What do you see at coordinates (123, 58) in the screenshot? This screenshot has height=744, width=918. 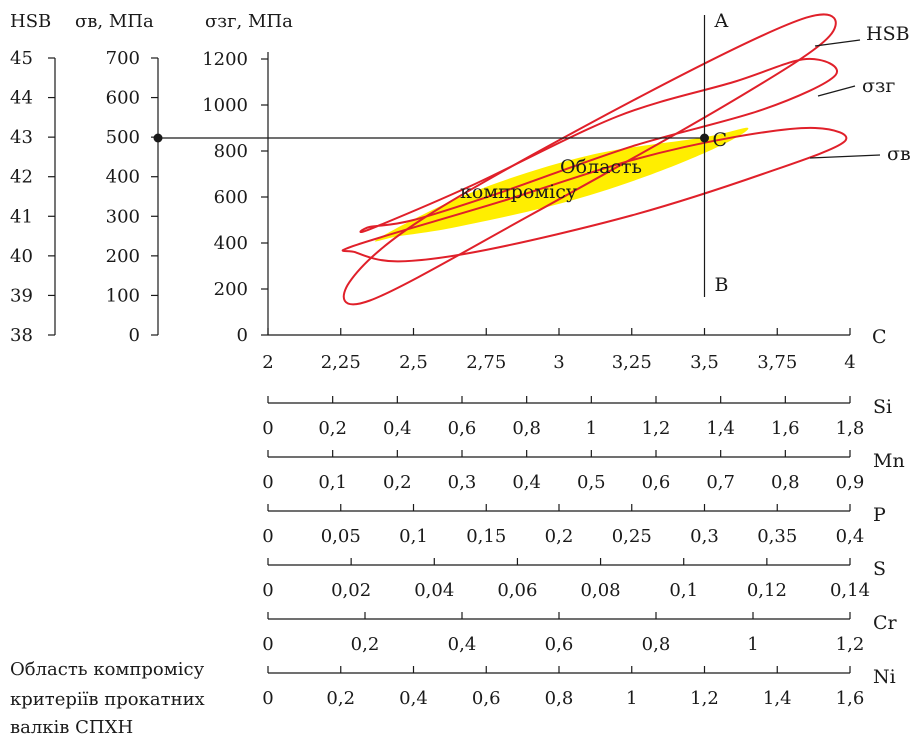 I see `left-axis-tick-label: 700` at bounding box center [123, 58].